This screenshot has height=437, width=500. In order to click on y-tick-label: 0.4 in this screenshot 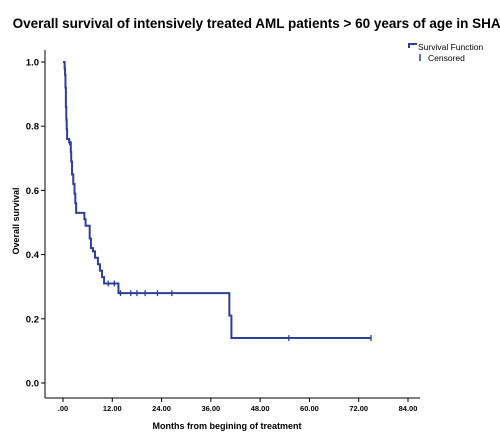, I will do `click(33, 255)`.